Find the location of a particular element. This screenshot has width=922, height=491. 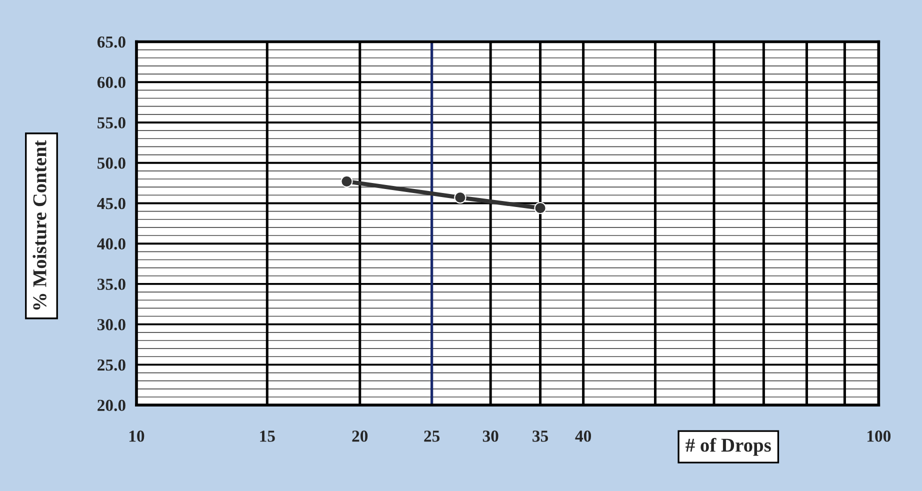

x-tick-label: 40 is located at coordinates (583, 436).